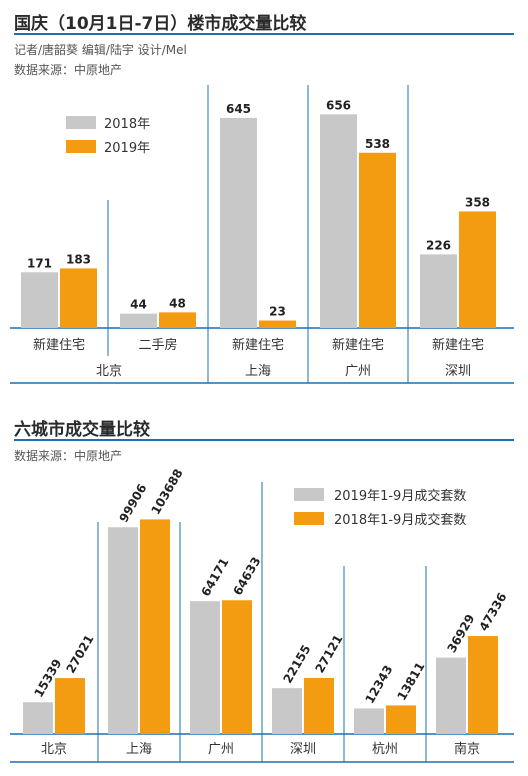  I want to click on chart2-data-label: 47336, so click(492, 611).